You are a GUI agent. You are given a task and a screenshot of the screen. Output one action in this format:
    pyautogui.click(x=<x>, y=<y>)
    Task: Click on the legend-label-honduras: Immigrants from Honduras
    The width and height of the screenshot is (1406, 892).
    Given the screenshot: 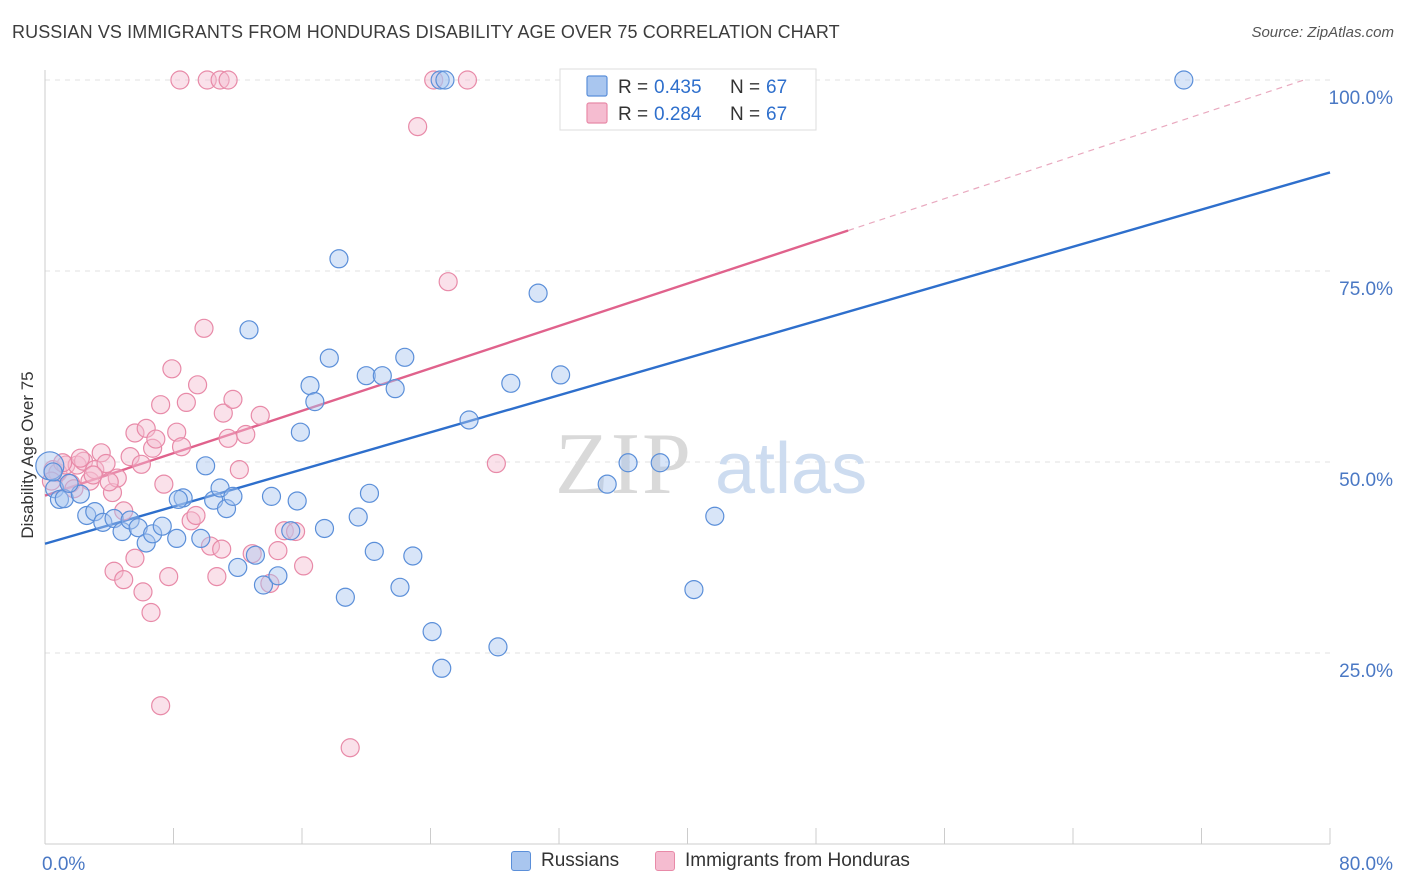 What is the action you would take?
    pyautogui.click(x=797, y=860)
    